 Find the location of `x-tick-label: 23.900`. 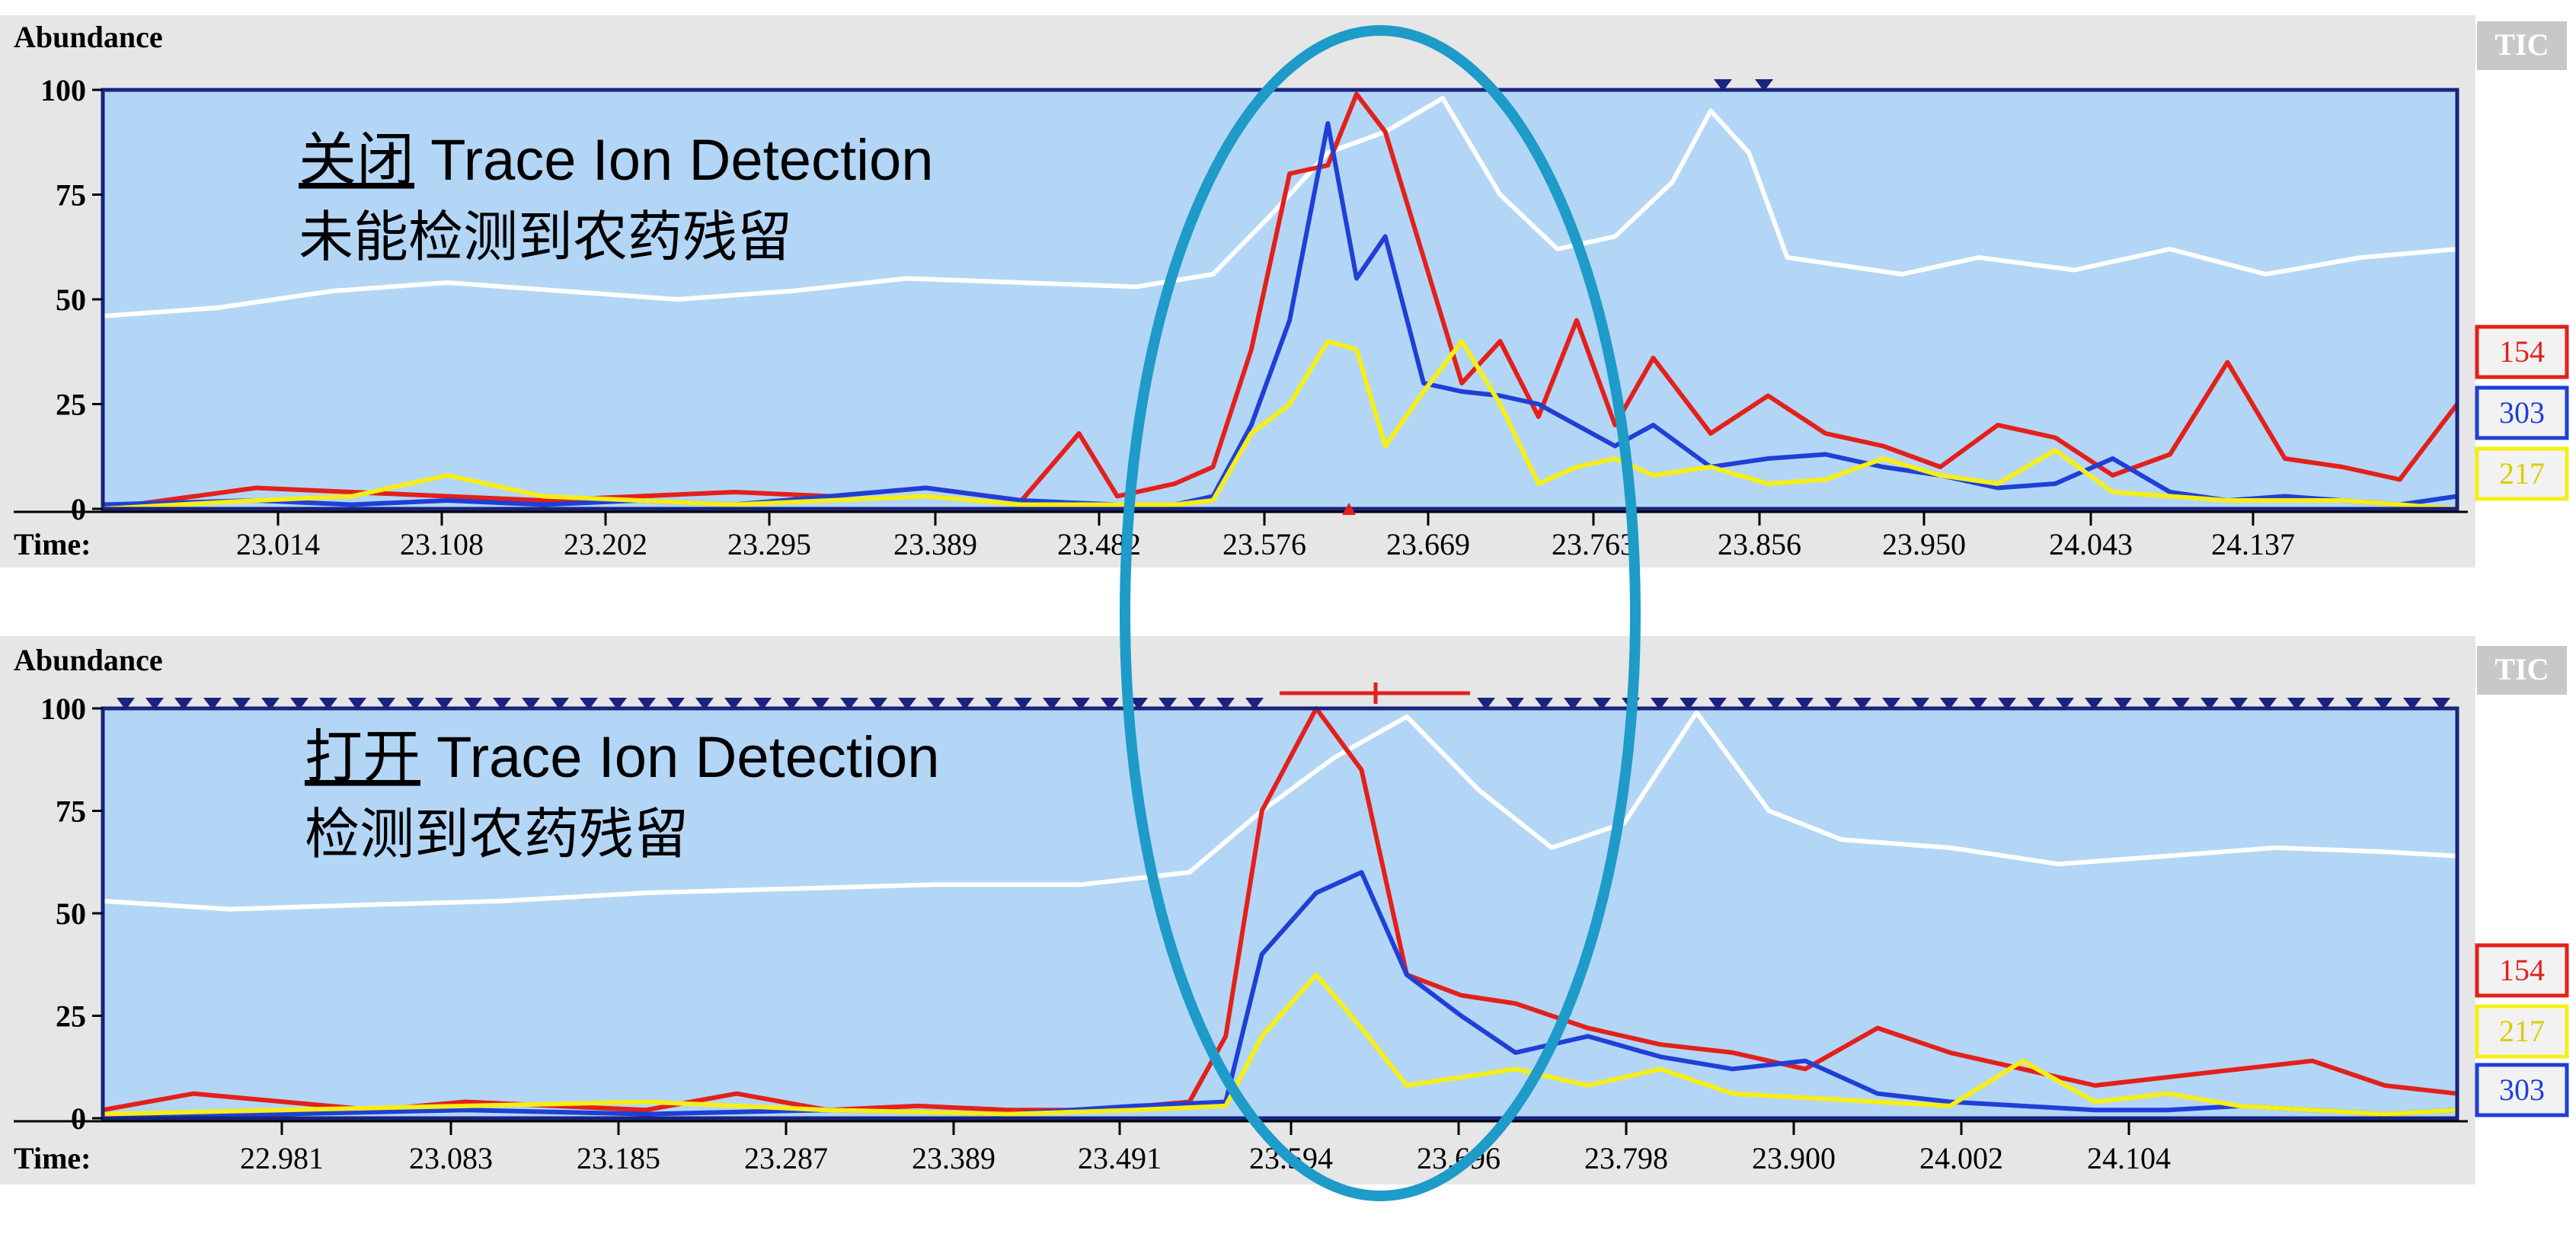

x-tick-label: 23.900 is located at coordinates (1794, 1158).